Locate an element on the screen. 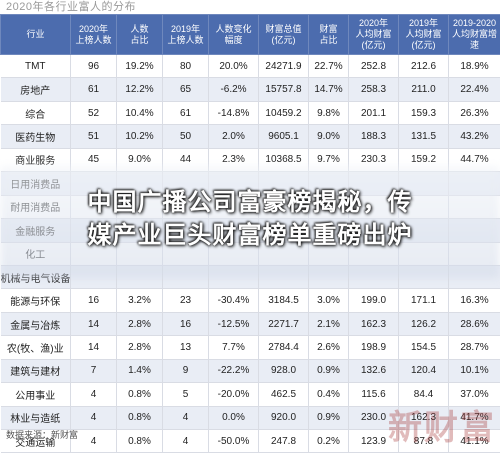  industry-cell: 房地产 is located at coordinates (36, 89).